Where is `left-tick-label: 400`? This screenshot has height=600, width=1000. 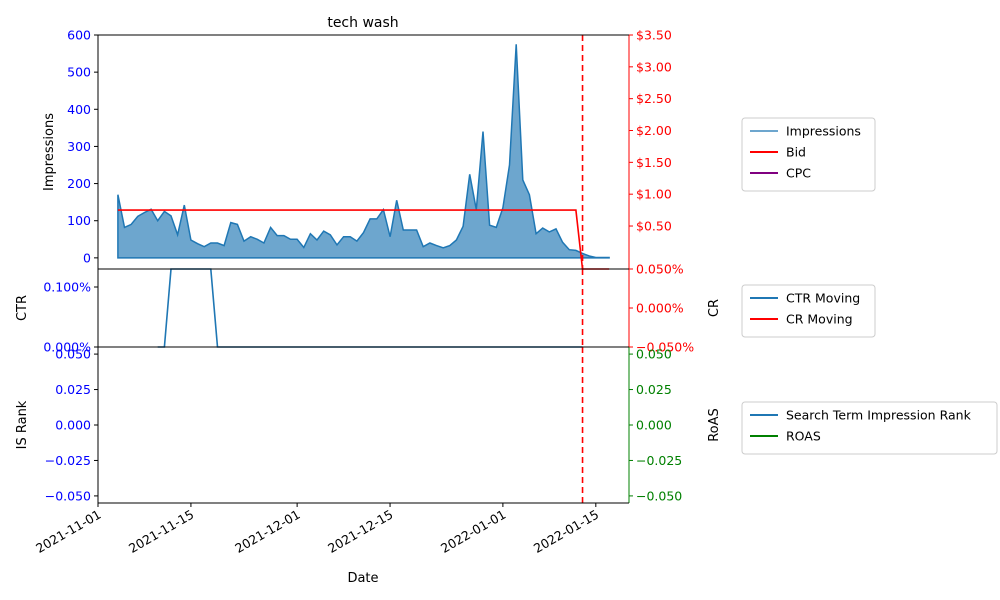
left-tick-label: 400 is located at coordinates (79, 109).